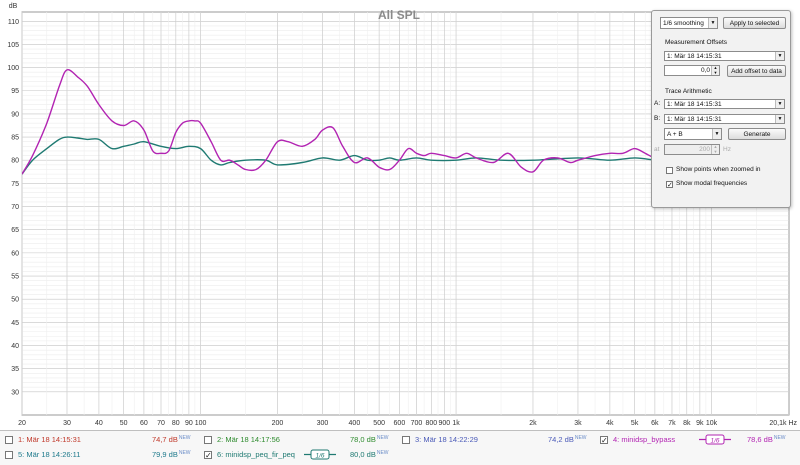 The height and width of the screenshot is (465, 800). I want to click on x-tick-label: 10k, so click(712, 423).